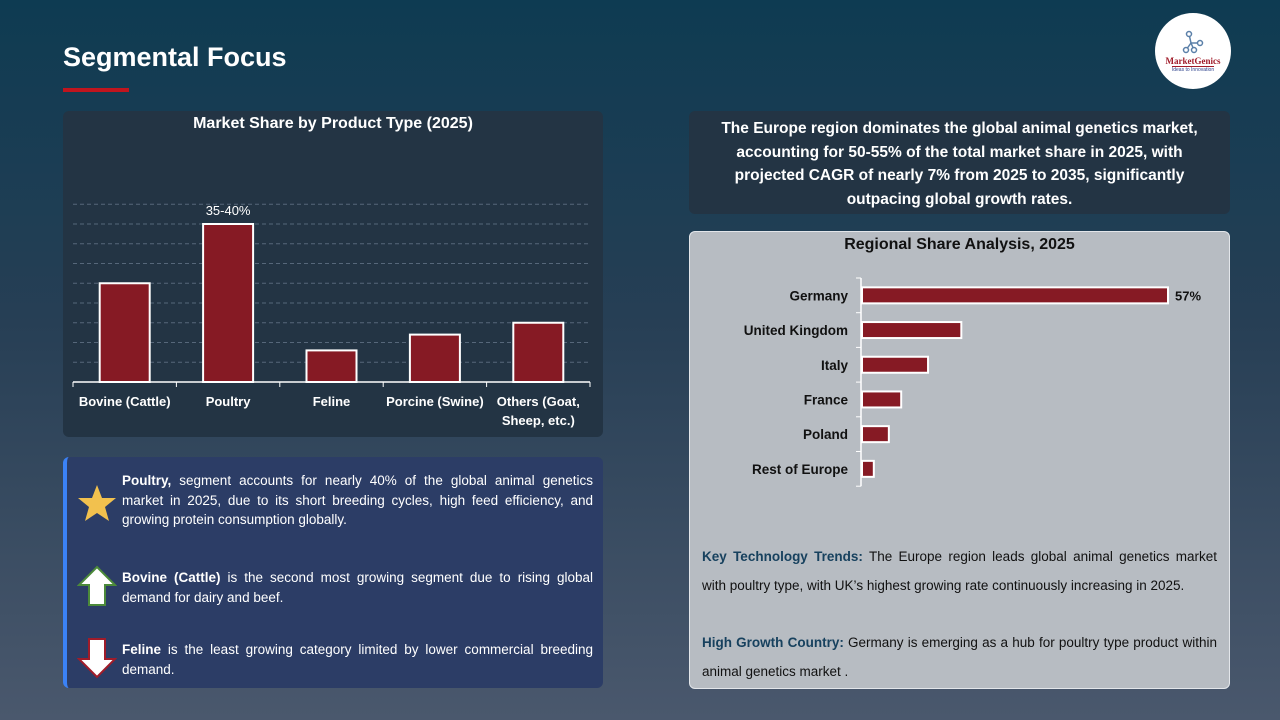 Image resolution: width=1280 pixels, height=720 pixels. Describe the element at coordinates (835, 365) in the screenshot. I see `y-tick-label: Italy` at that location.